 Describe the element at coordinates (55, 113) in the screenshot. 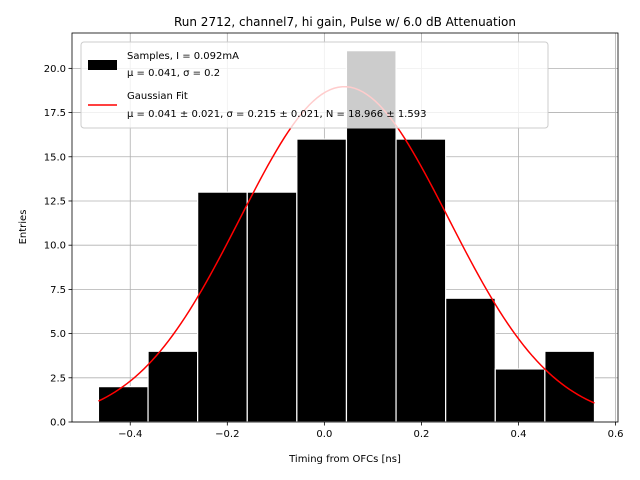

I see `y-tick-label: 17.5` at that location.